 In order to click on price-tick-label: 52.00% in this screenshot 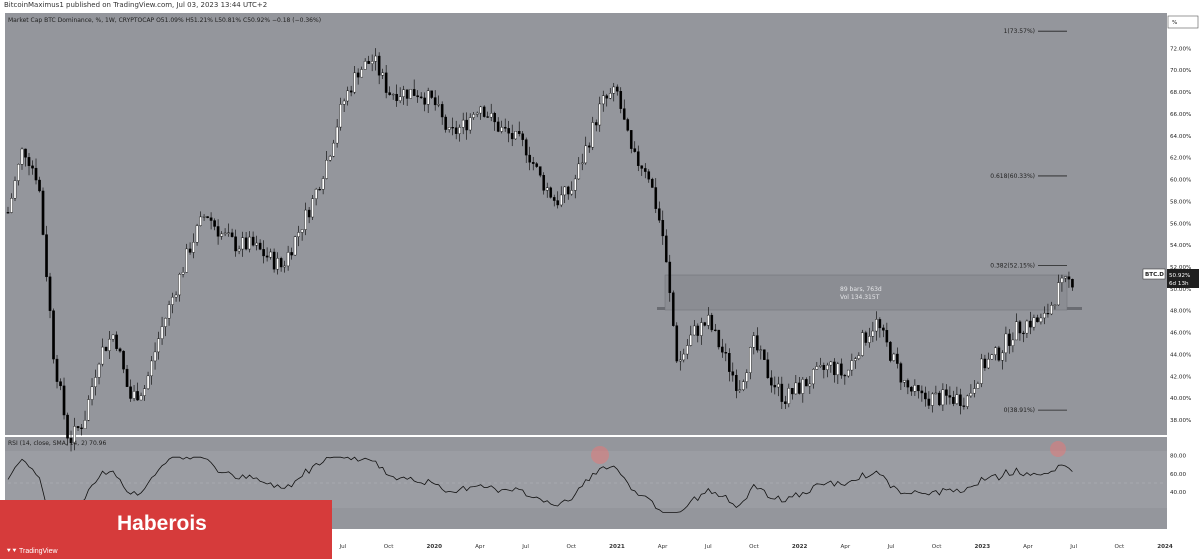, I will do `click(1180, 268)`.